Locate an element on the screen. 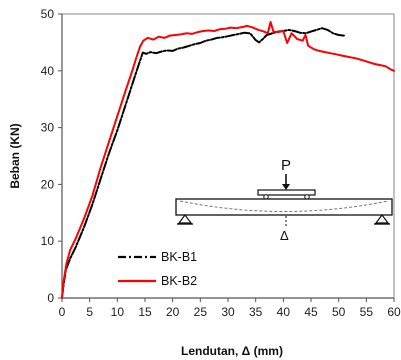 The image size is (401, 360). deflected-shape is located at coordinates (284, 206).